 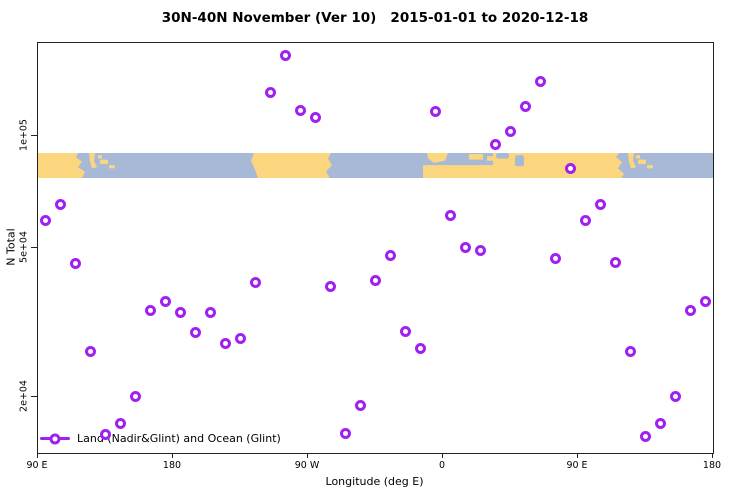 I want to click on x-tick-label: 90 W, so click(x=307, y=465).